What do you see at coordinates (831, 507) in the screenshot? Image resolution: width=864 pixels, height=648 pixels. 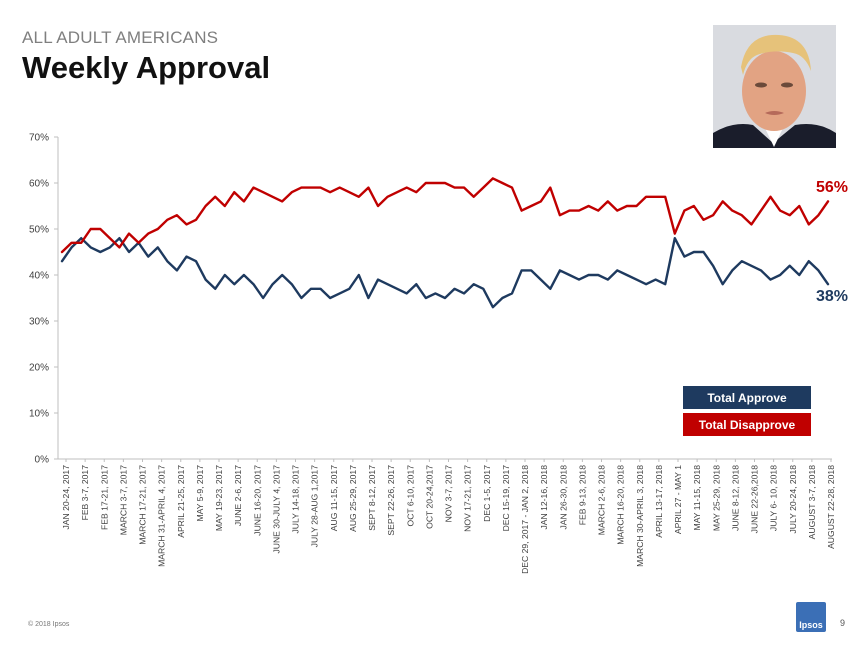 I see `x-tick-label: AUGUST 22-28, 2018` at bounding box center [831, 507].